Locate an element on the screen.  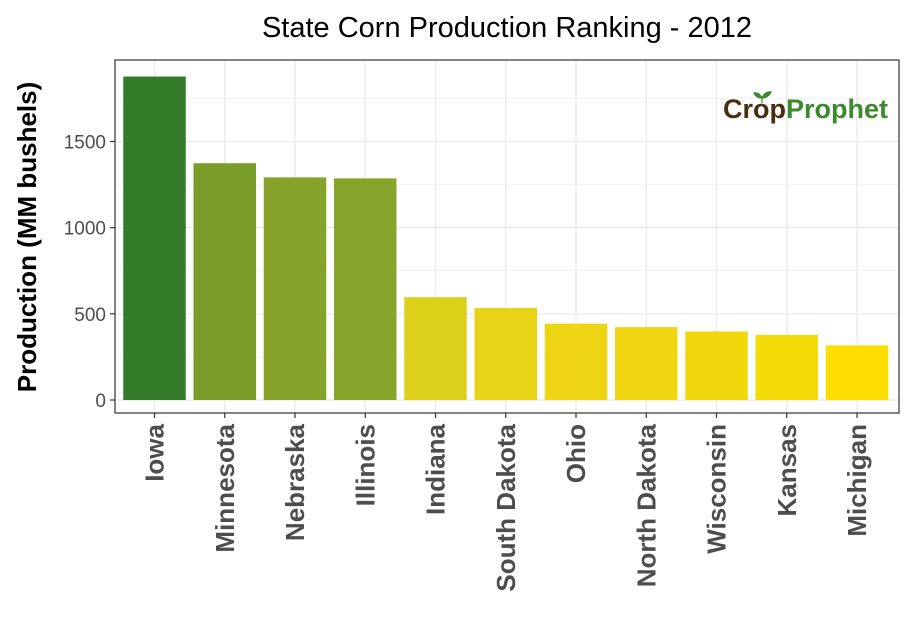
chart-title: State Corn Production Ranking - 2012 is located at coordinates (507, 28).